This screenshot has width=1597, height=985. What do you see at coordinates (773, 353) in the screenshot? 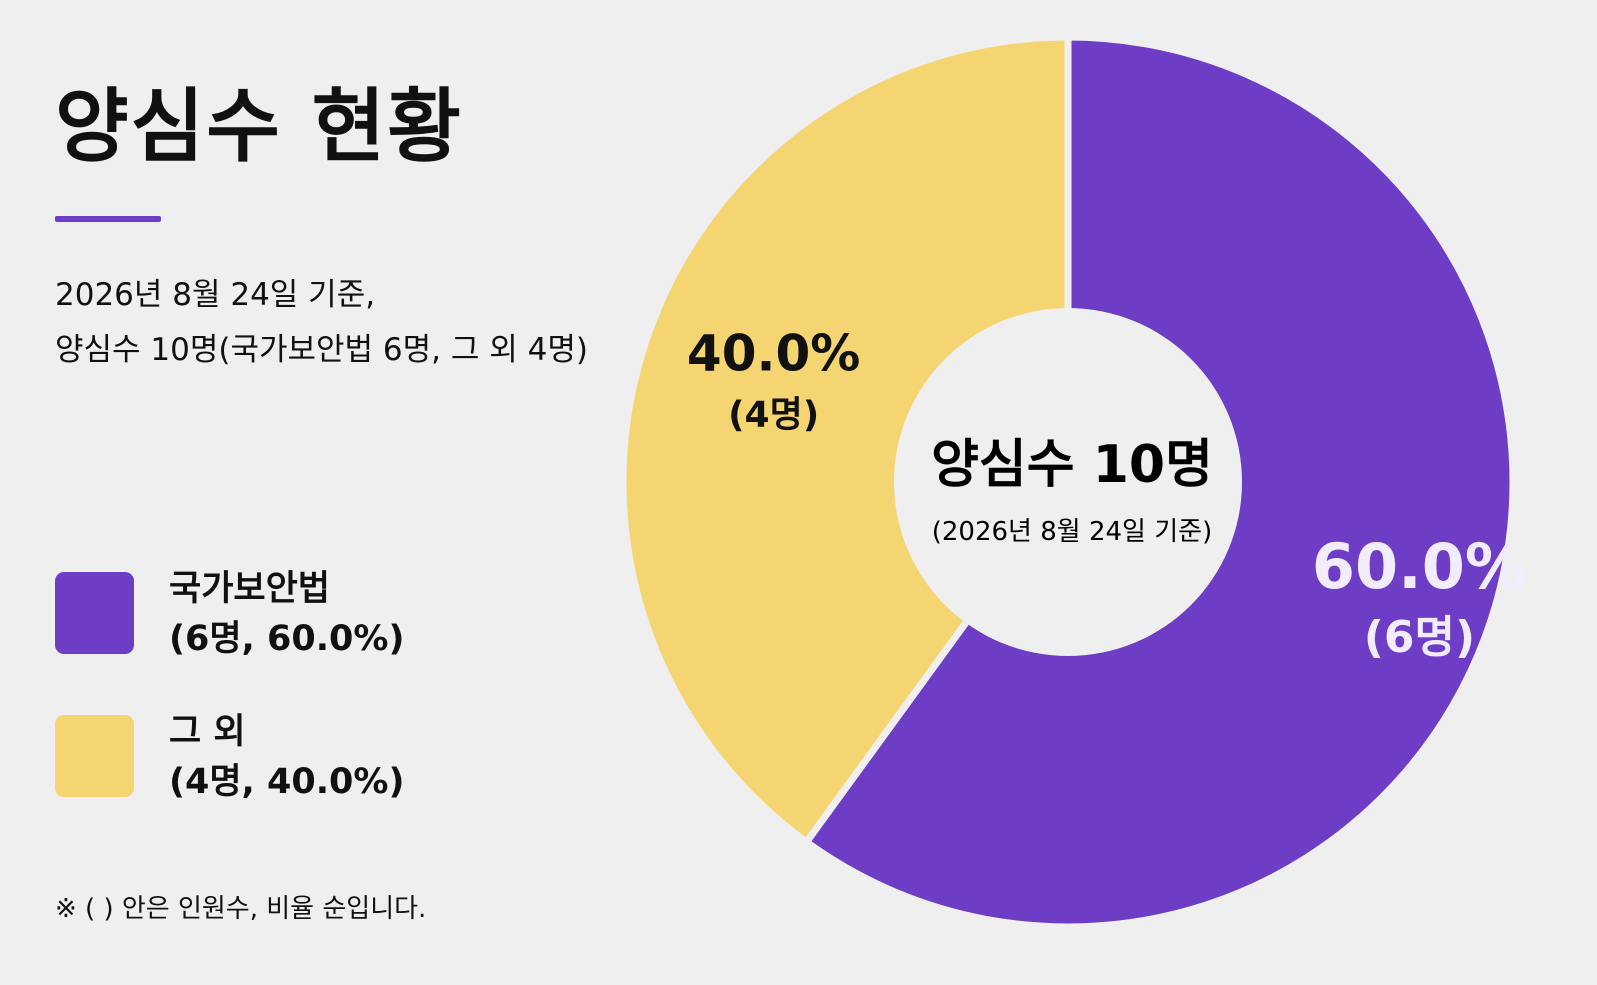
I see `slice-percent-label: 40.0%` at bounding box center [773, 353].